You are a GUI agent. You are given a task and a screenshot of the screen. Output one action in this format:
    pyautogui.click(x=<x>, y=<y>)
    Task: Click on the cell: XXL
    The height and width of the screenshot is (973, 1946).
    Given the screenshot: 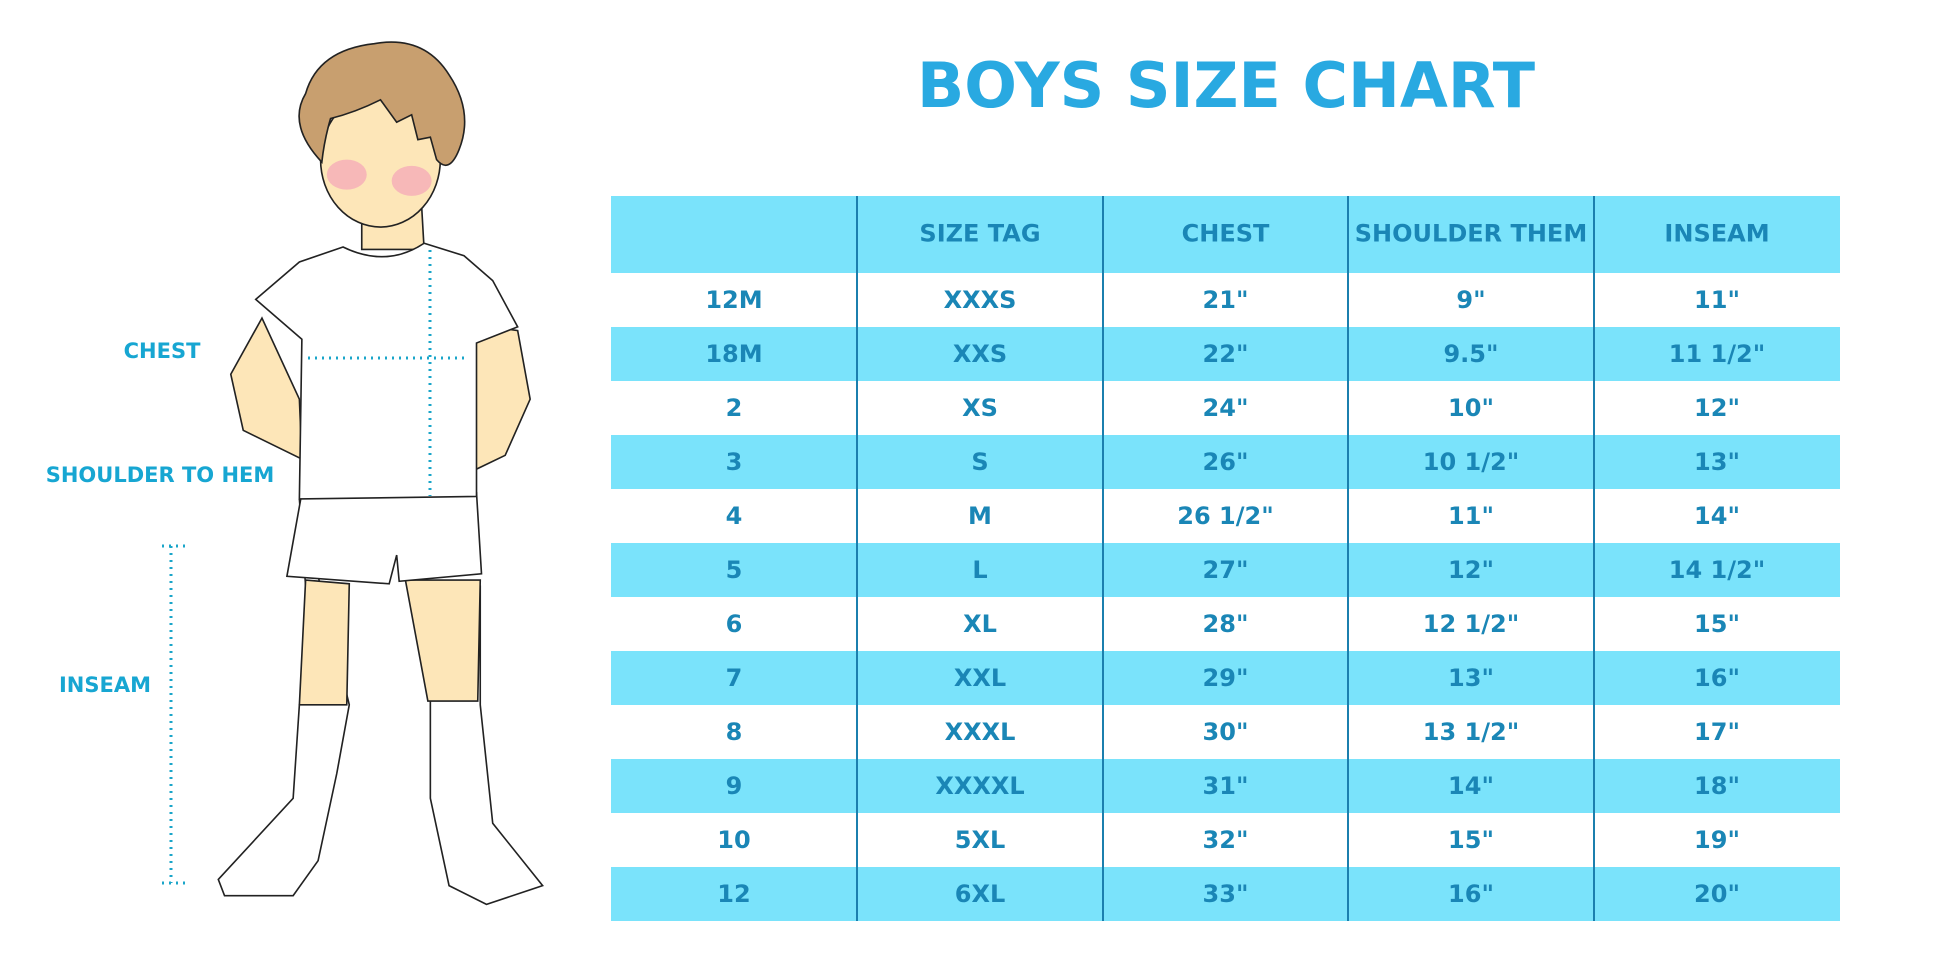 What is the action you would take?
    pyautogui.click(x=980, y=678)
    